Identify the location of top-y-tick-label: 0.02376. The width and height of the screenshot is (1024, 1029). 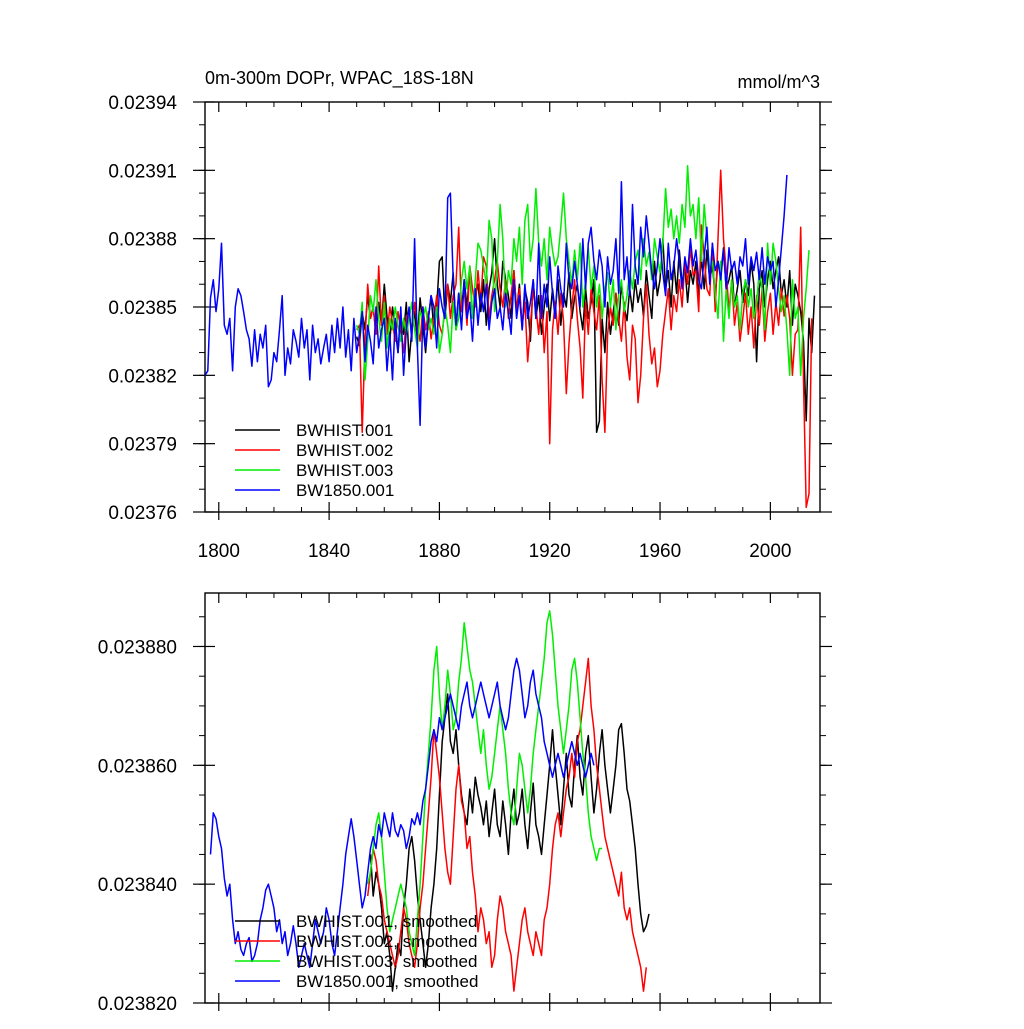
(142, 513).